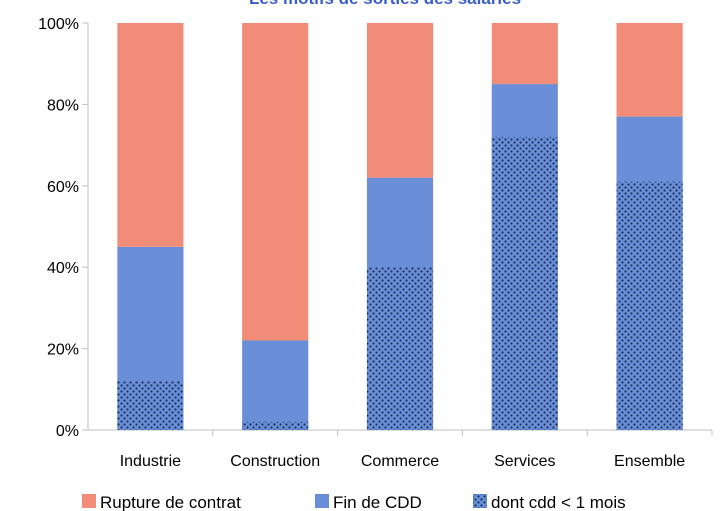  I want to click on x-tick-label: Industrie, so click(150, 461).